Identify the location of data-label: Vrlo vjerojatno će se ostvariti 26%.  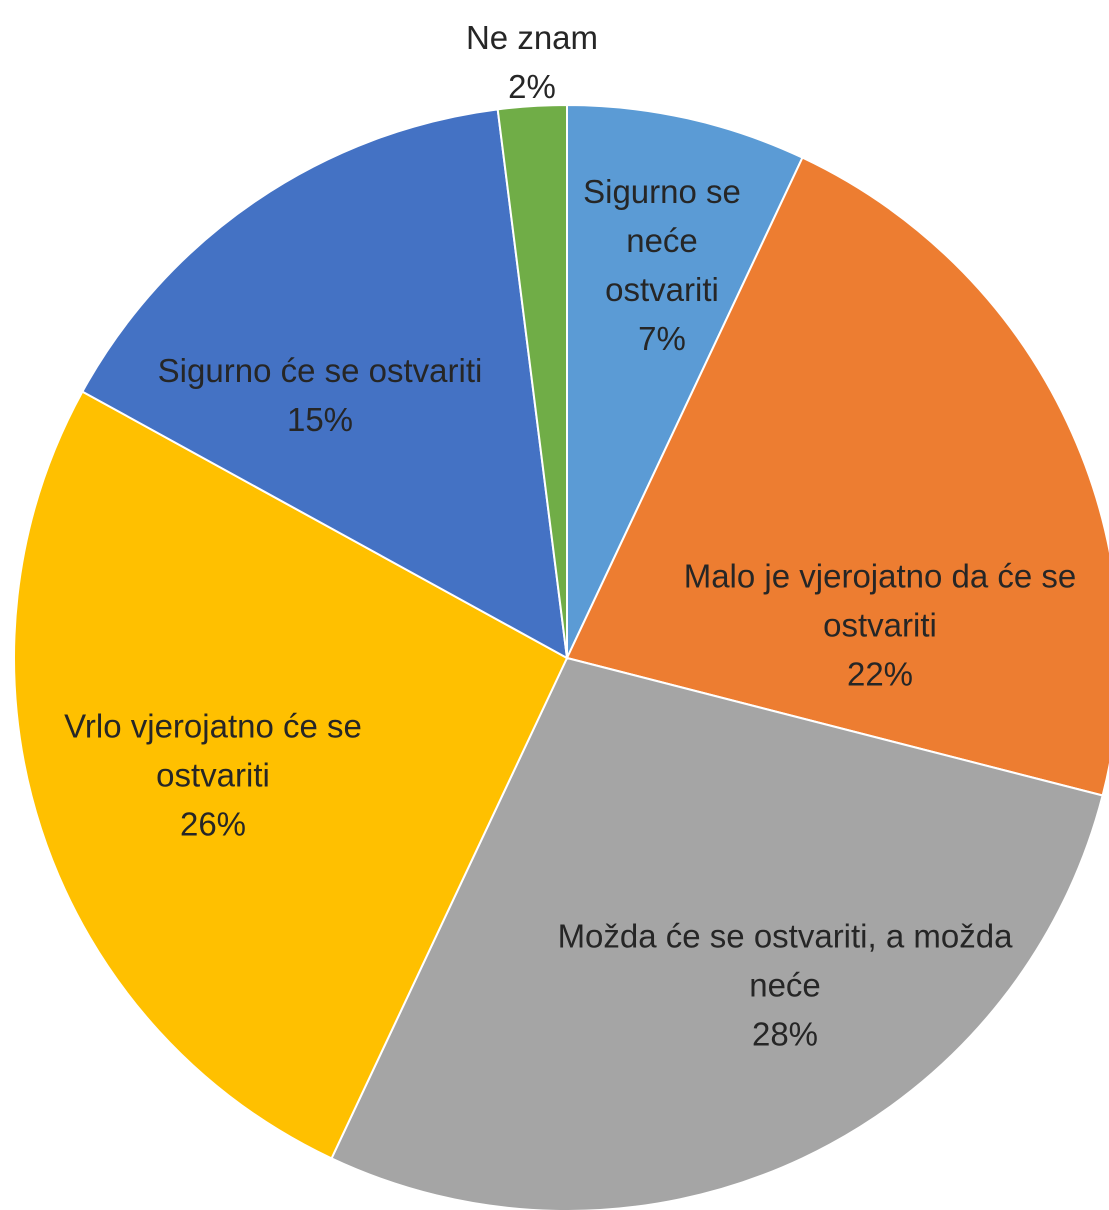
(213, 775).